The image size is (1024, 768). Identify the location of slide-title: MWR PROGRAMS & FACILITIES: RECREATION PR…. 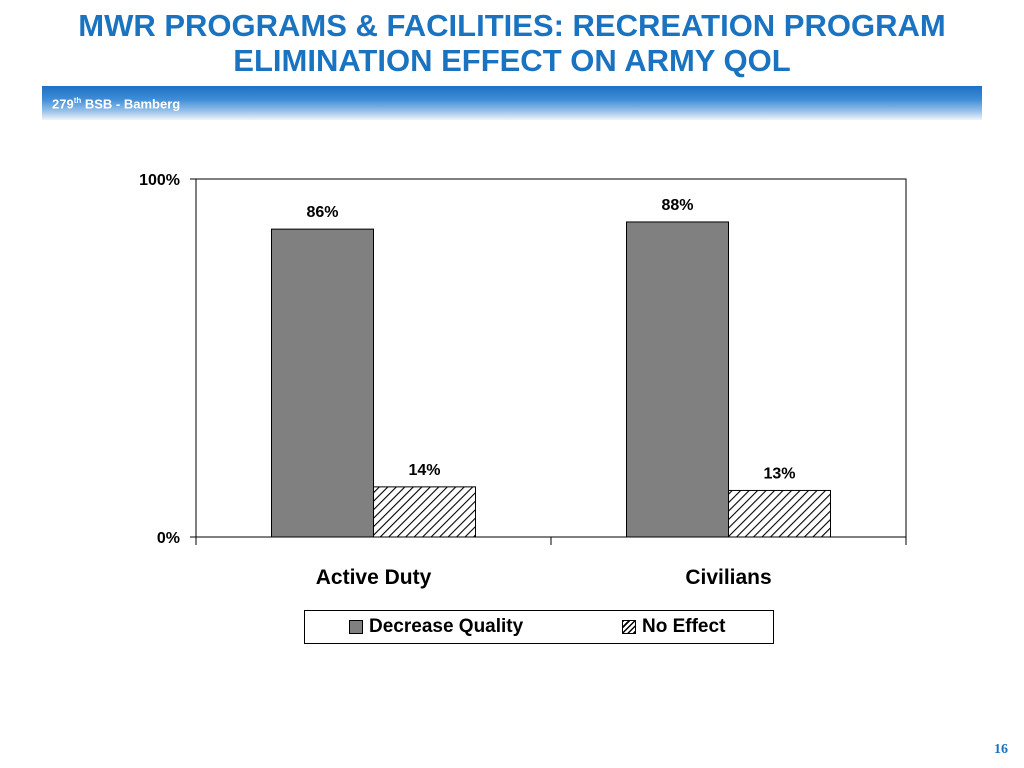
(512, 43).